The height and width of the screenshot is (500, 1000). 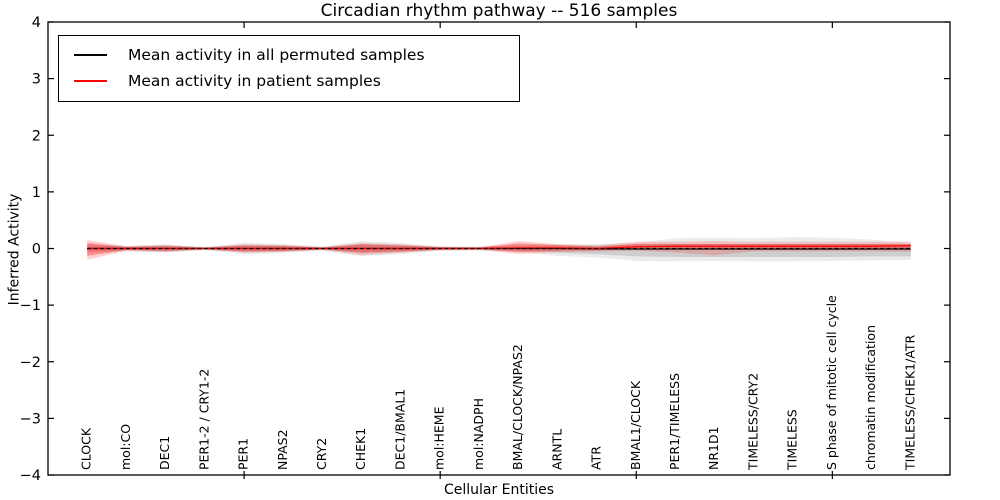 What do you see at coordinates (909, 402) in the screenshot?
I see `x-category-label: TIMELESS/CHEK1/ATR` at bounding box center [909, 402].